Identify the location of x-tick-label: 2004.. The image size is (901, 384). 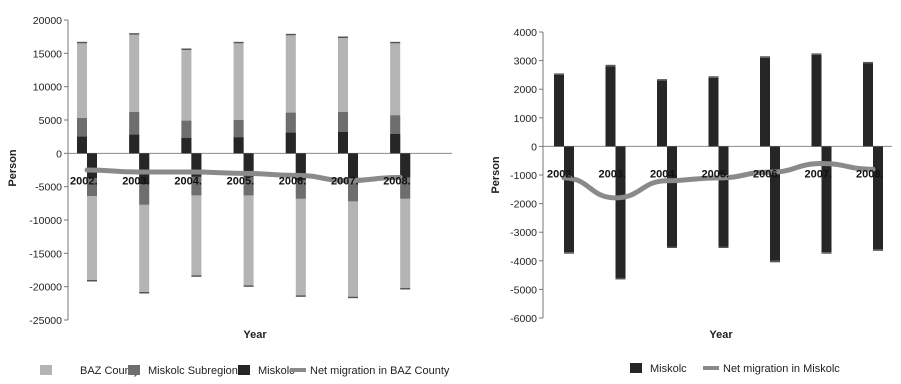
(188, 181).